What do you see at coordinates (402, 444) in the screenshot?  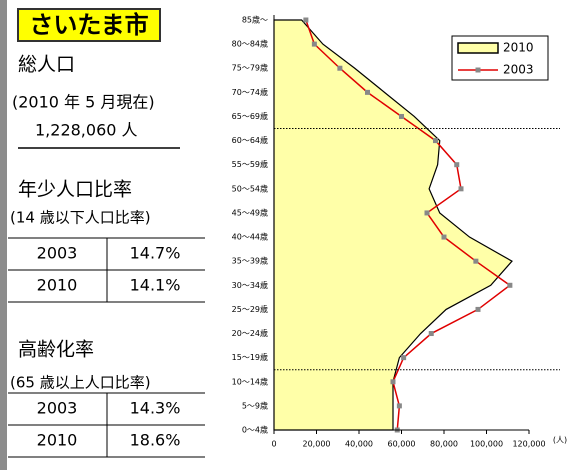 I see `x-tick-label: 60,000` at bounding box center [402, 444].